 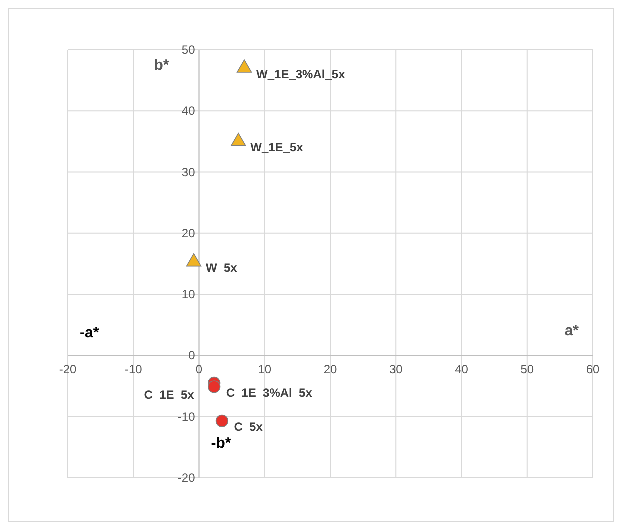 What do you see at coordinates (572, 331) in the screenshot?
I see `x-axis-title: a*` at bounding box center [572, 331].